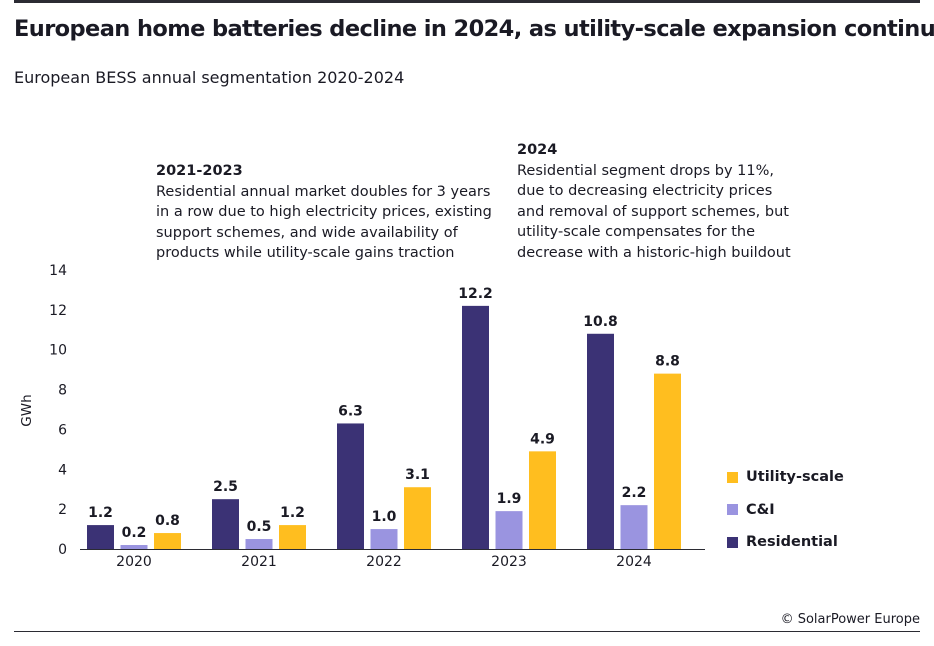 This screenshot has width=934, height=646. Describe the element at coordinates (350, 411) in the screenshot. I see `data-label: 6.3` at that location.